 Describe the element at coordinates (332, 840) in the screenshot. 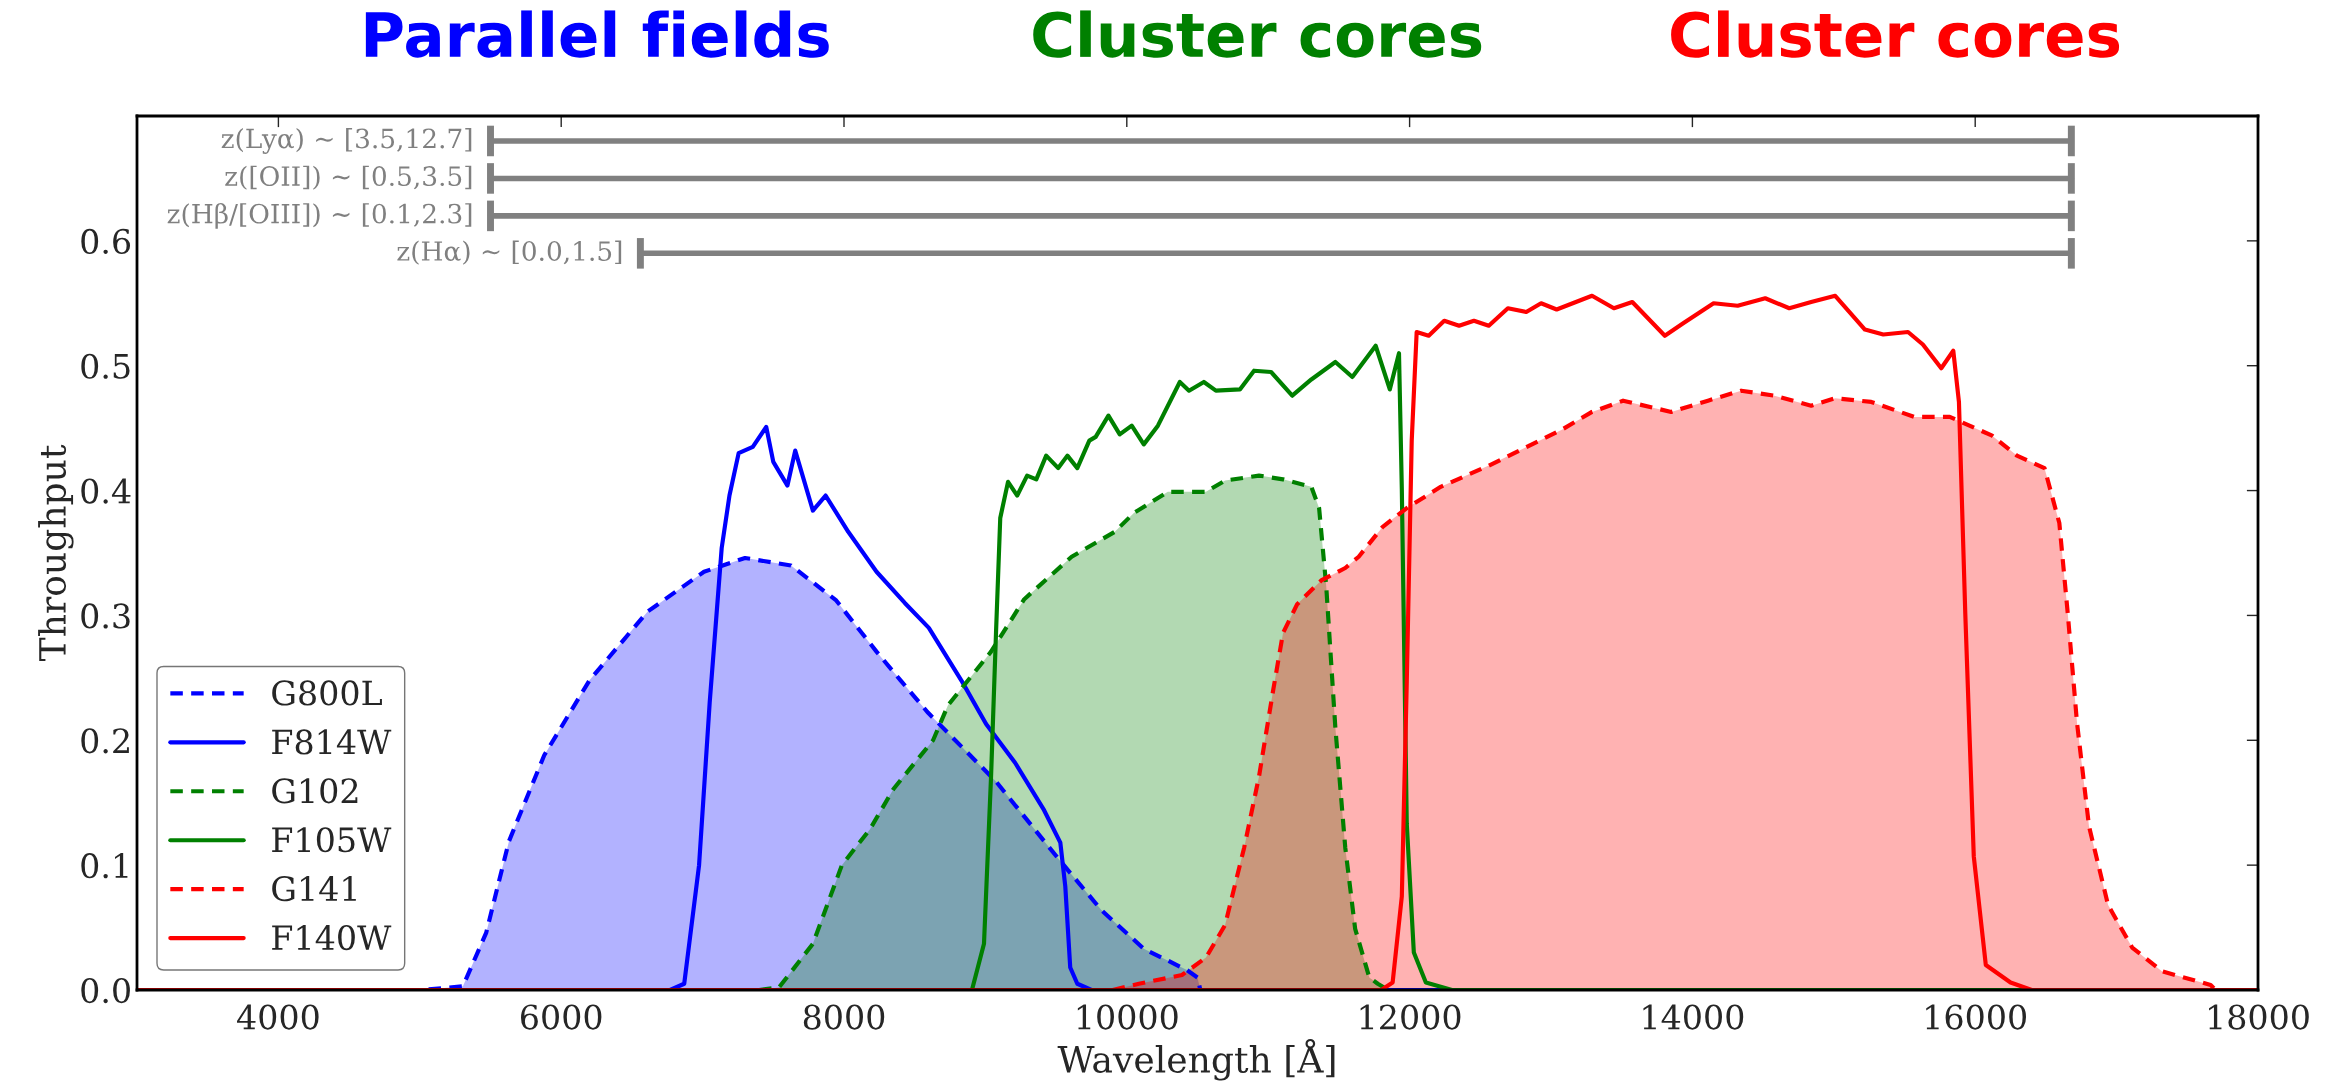

I see `legend-label: F105W` at that location.